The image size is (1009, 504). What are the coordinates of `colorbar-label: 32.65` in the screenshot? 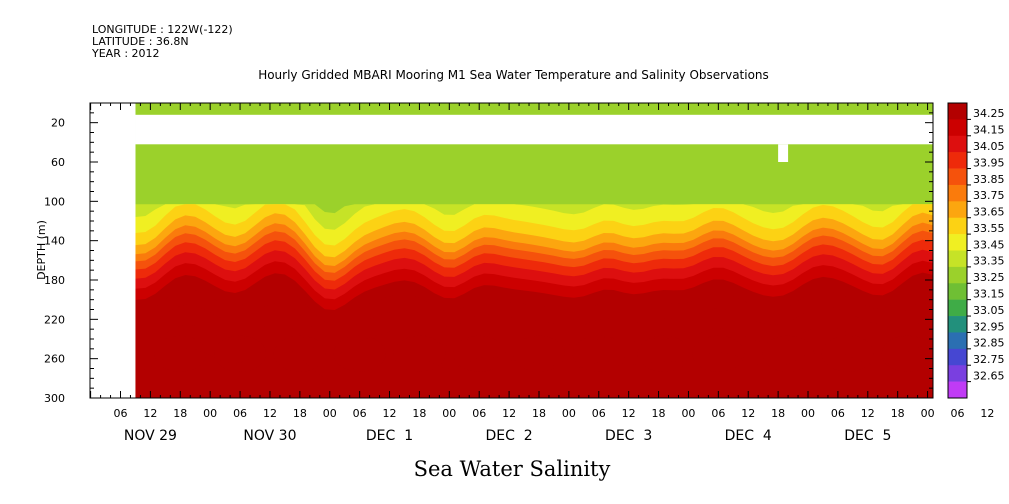 It's located at (989, 375).